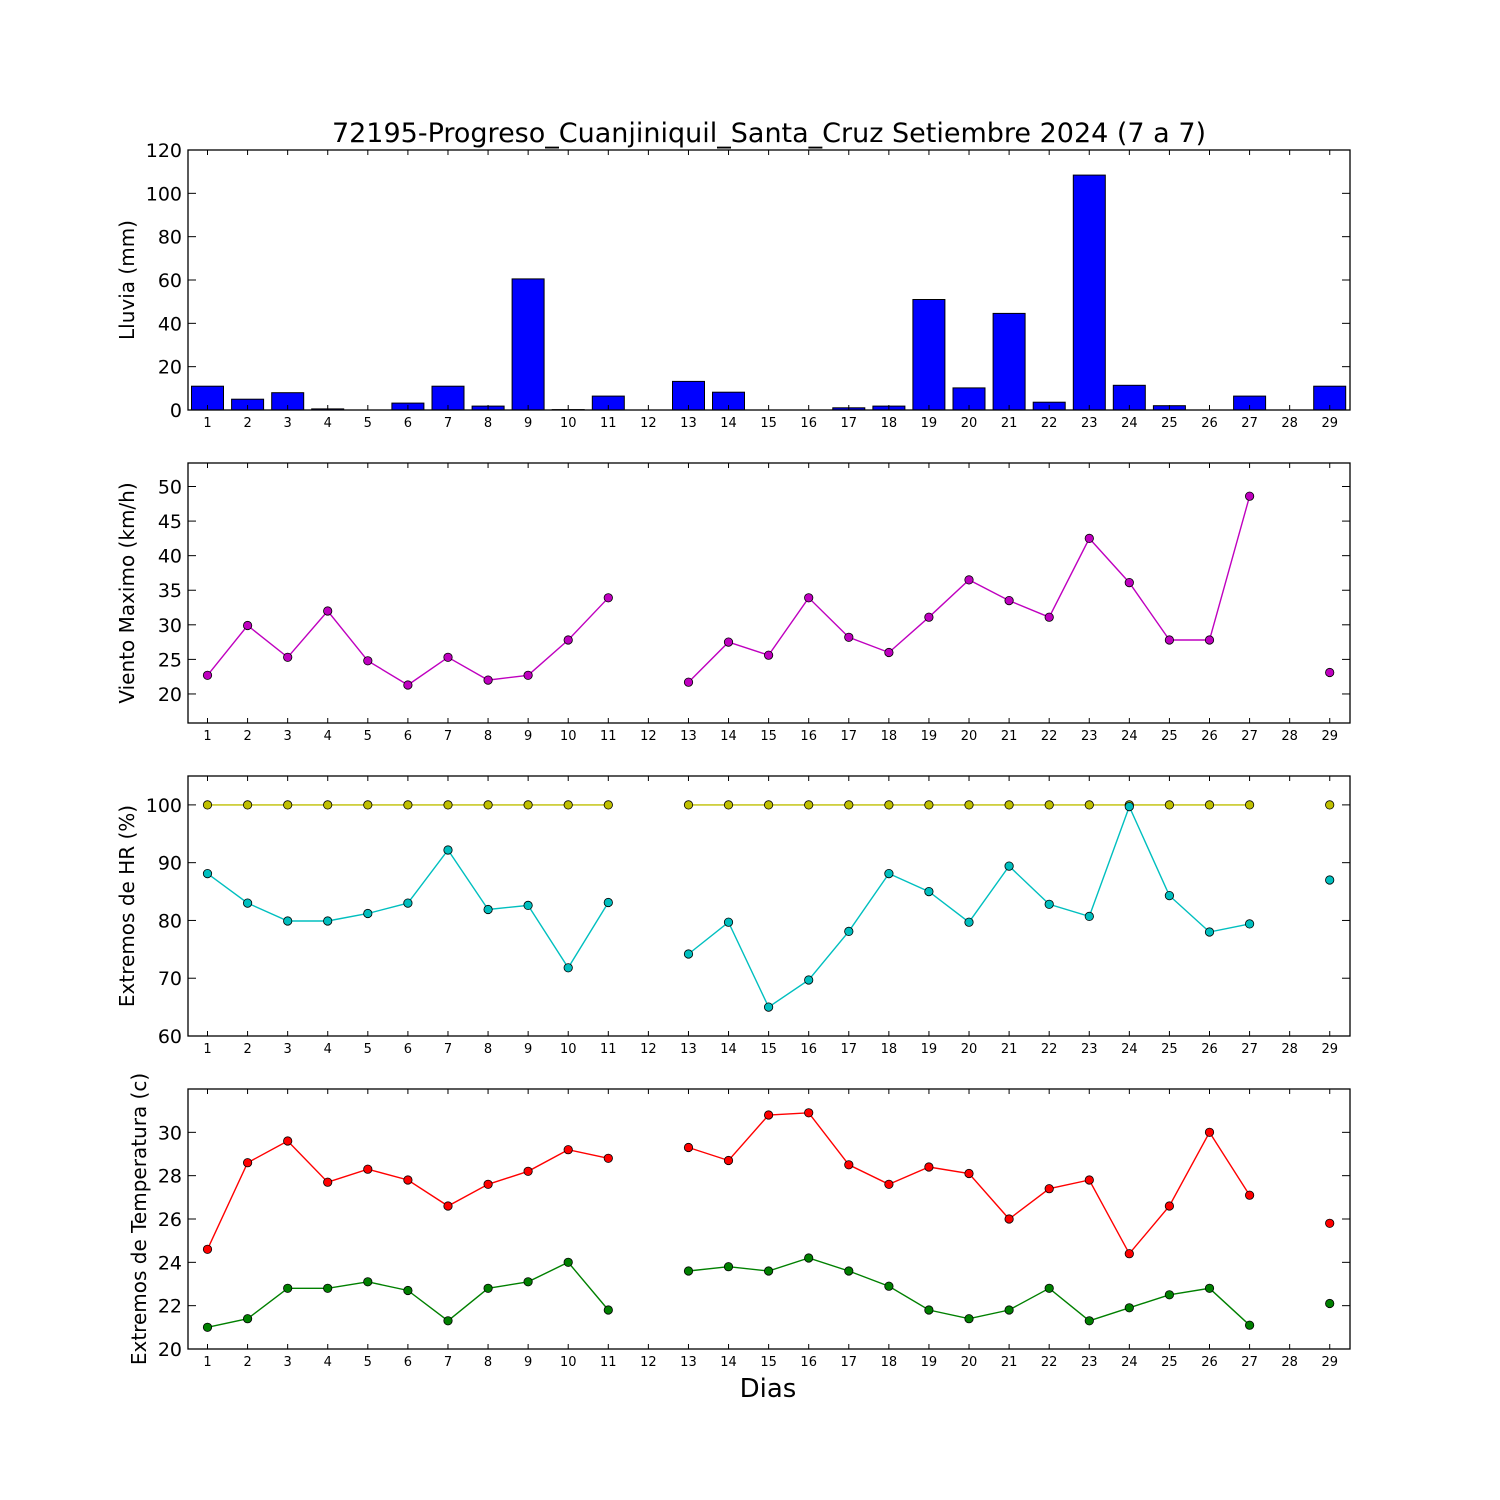 This screenshot has width=1500, height=1500. What do you see at coordinates (170, 626) in the screenshot?
I see `y-tick-label: 30` at bounding box center [170, 626].